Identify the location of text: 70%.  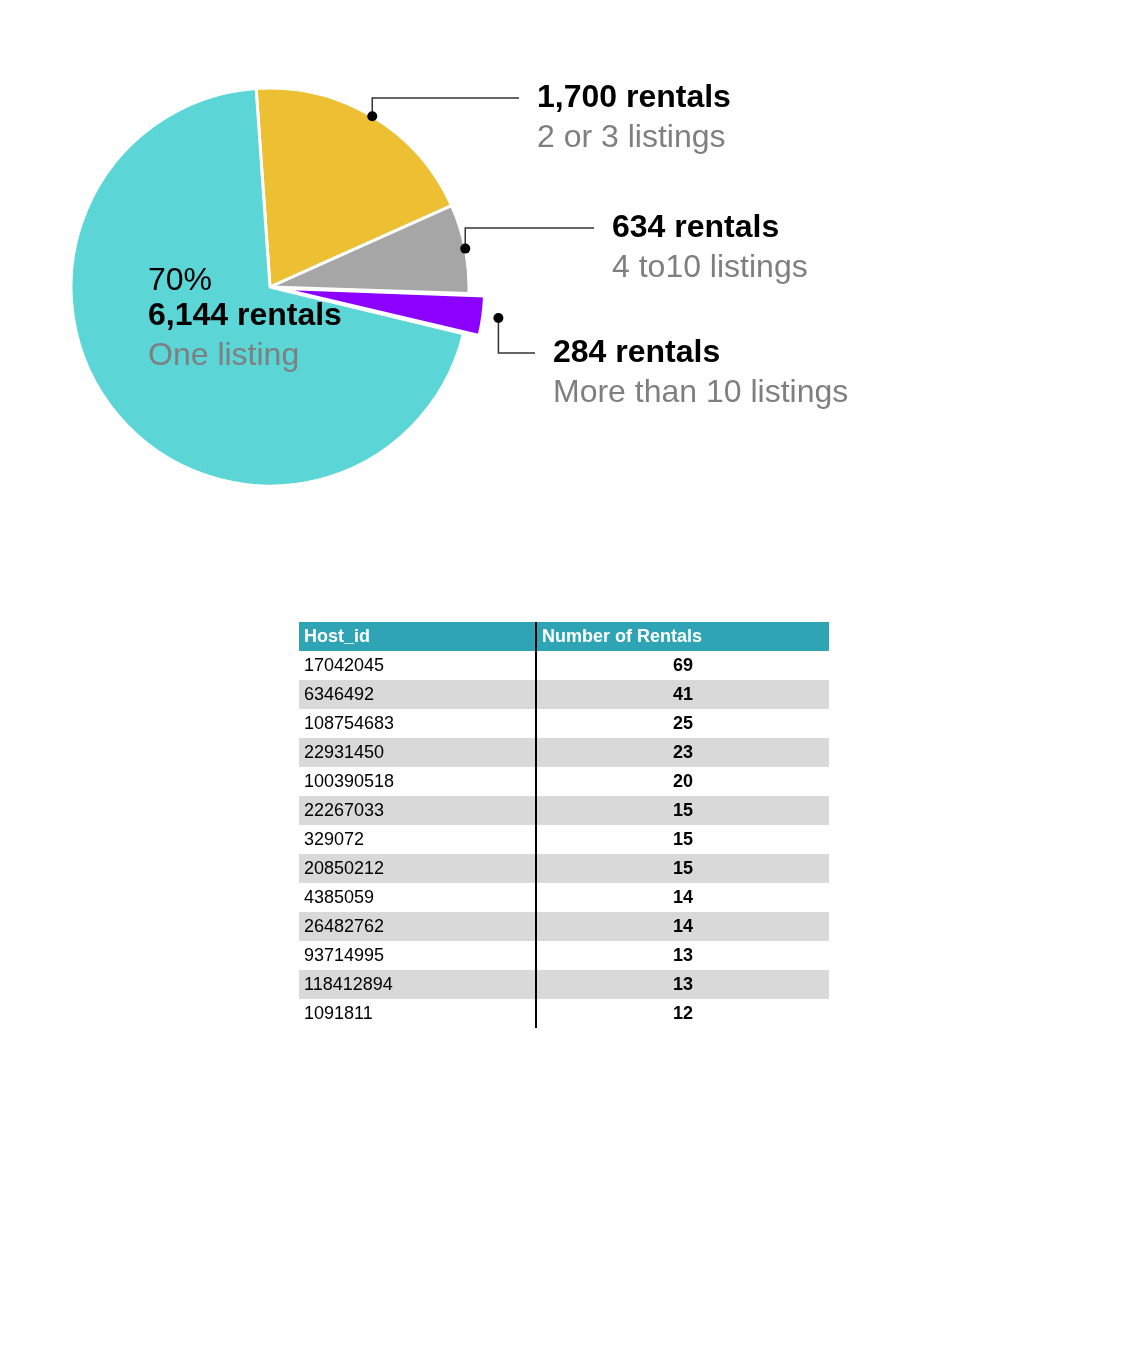
(180, 278).